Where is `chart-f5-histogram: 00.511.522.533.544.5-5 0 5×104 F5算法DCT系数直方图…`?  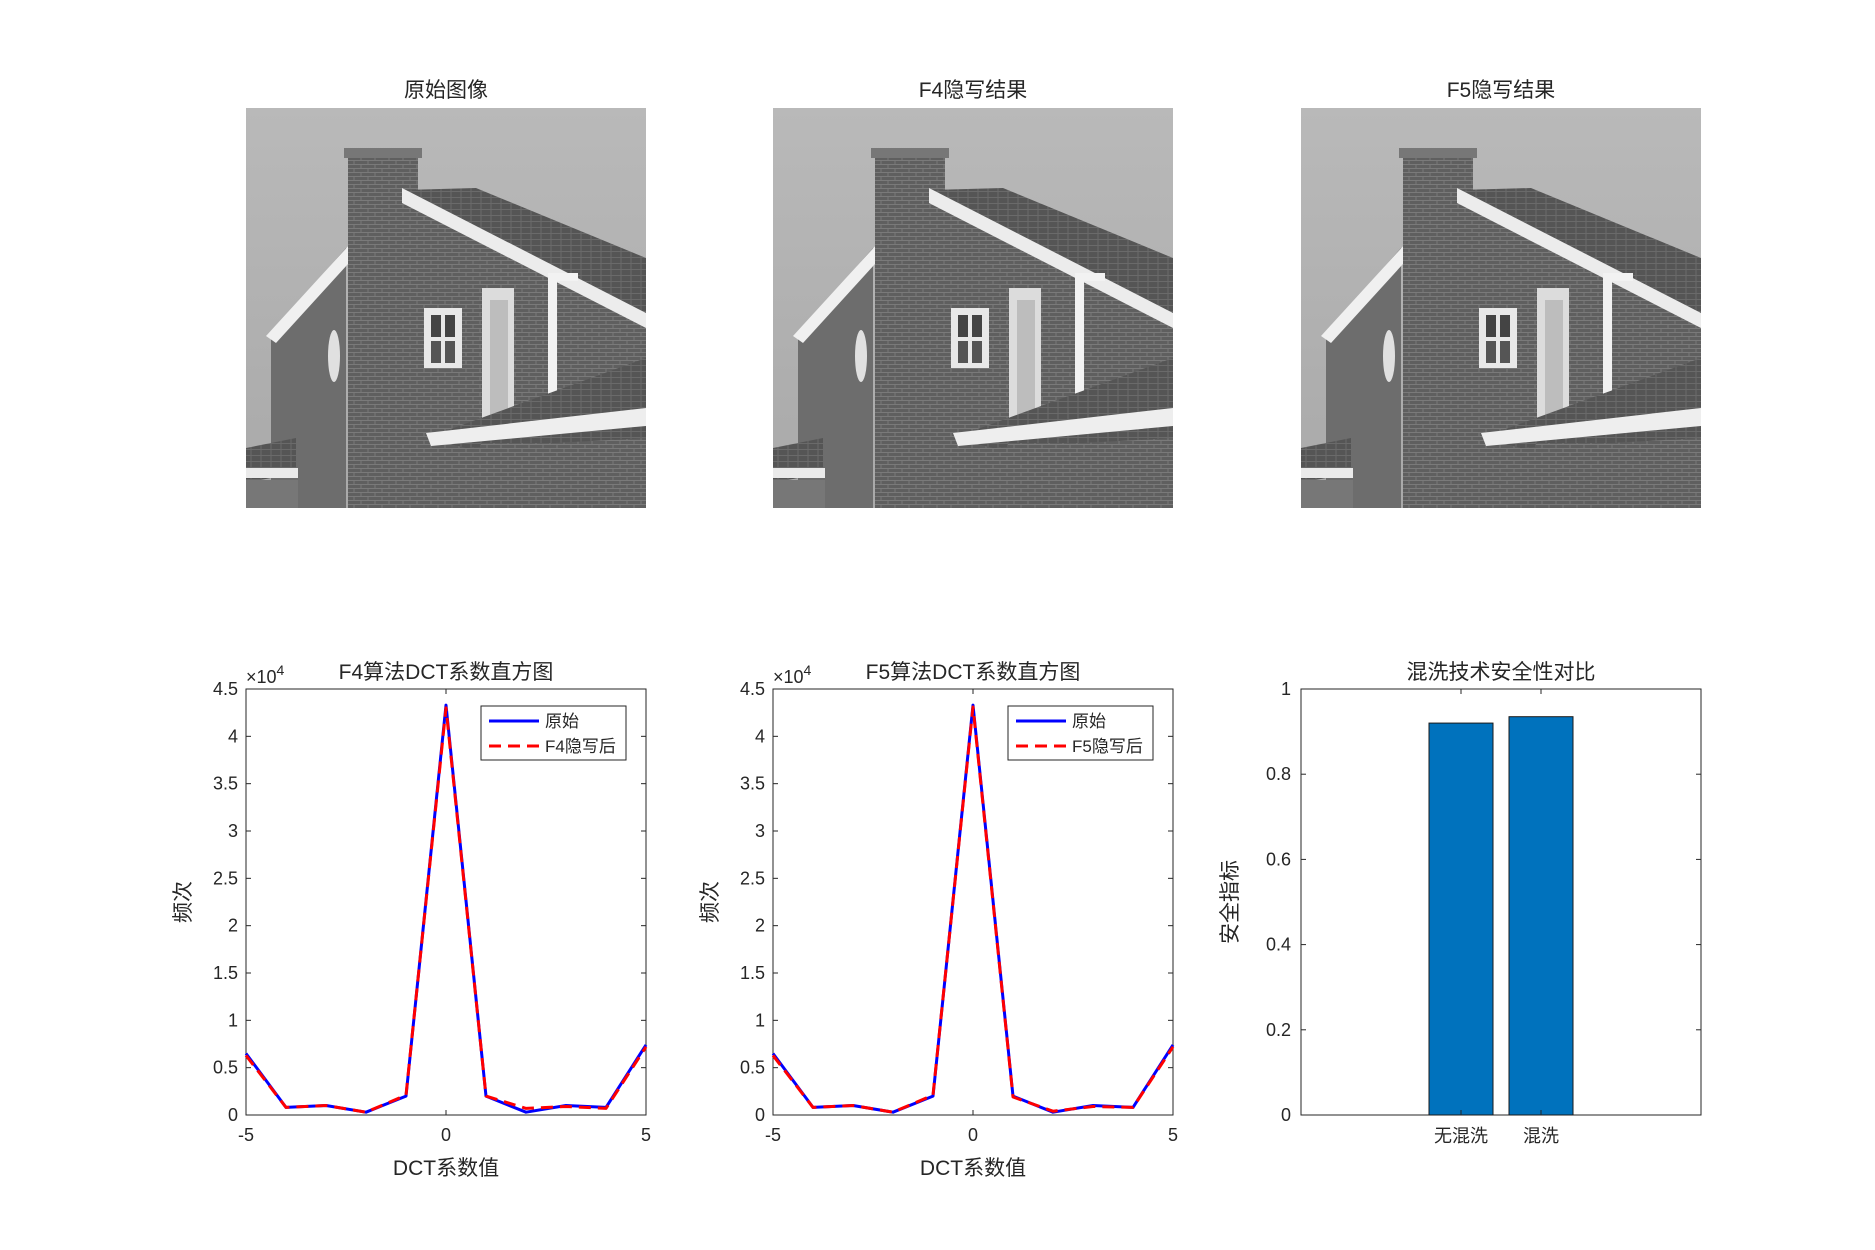 chart-f5-histogram: 00.511.522.533.544.5-5 0 5×104 F5算法DCT系数直方图… is located at coordinates (938, 920).